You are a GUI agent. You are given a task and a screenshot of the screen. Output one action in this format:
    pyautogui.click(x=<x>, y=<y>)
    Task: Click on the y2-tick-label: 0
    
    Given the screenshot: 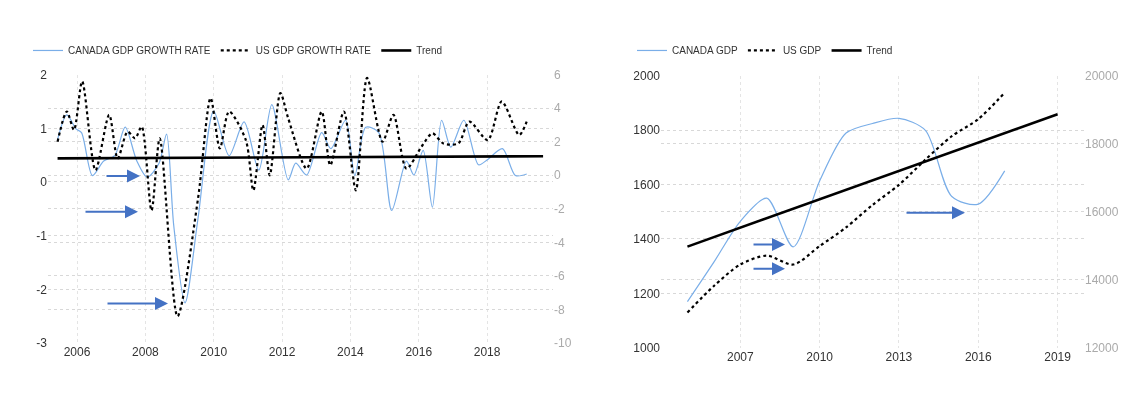 What is the action you would take?
    pyautogui.click(x=557, y=175)
    